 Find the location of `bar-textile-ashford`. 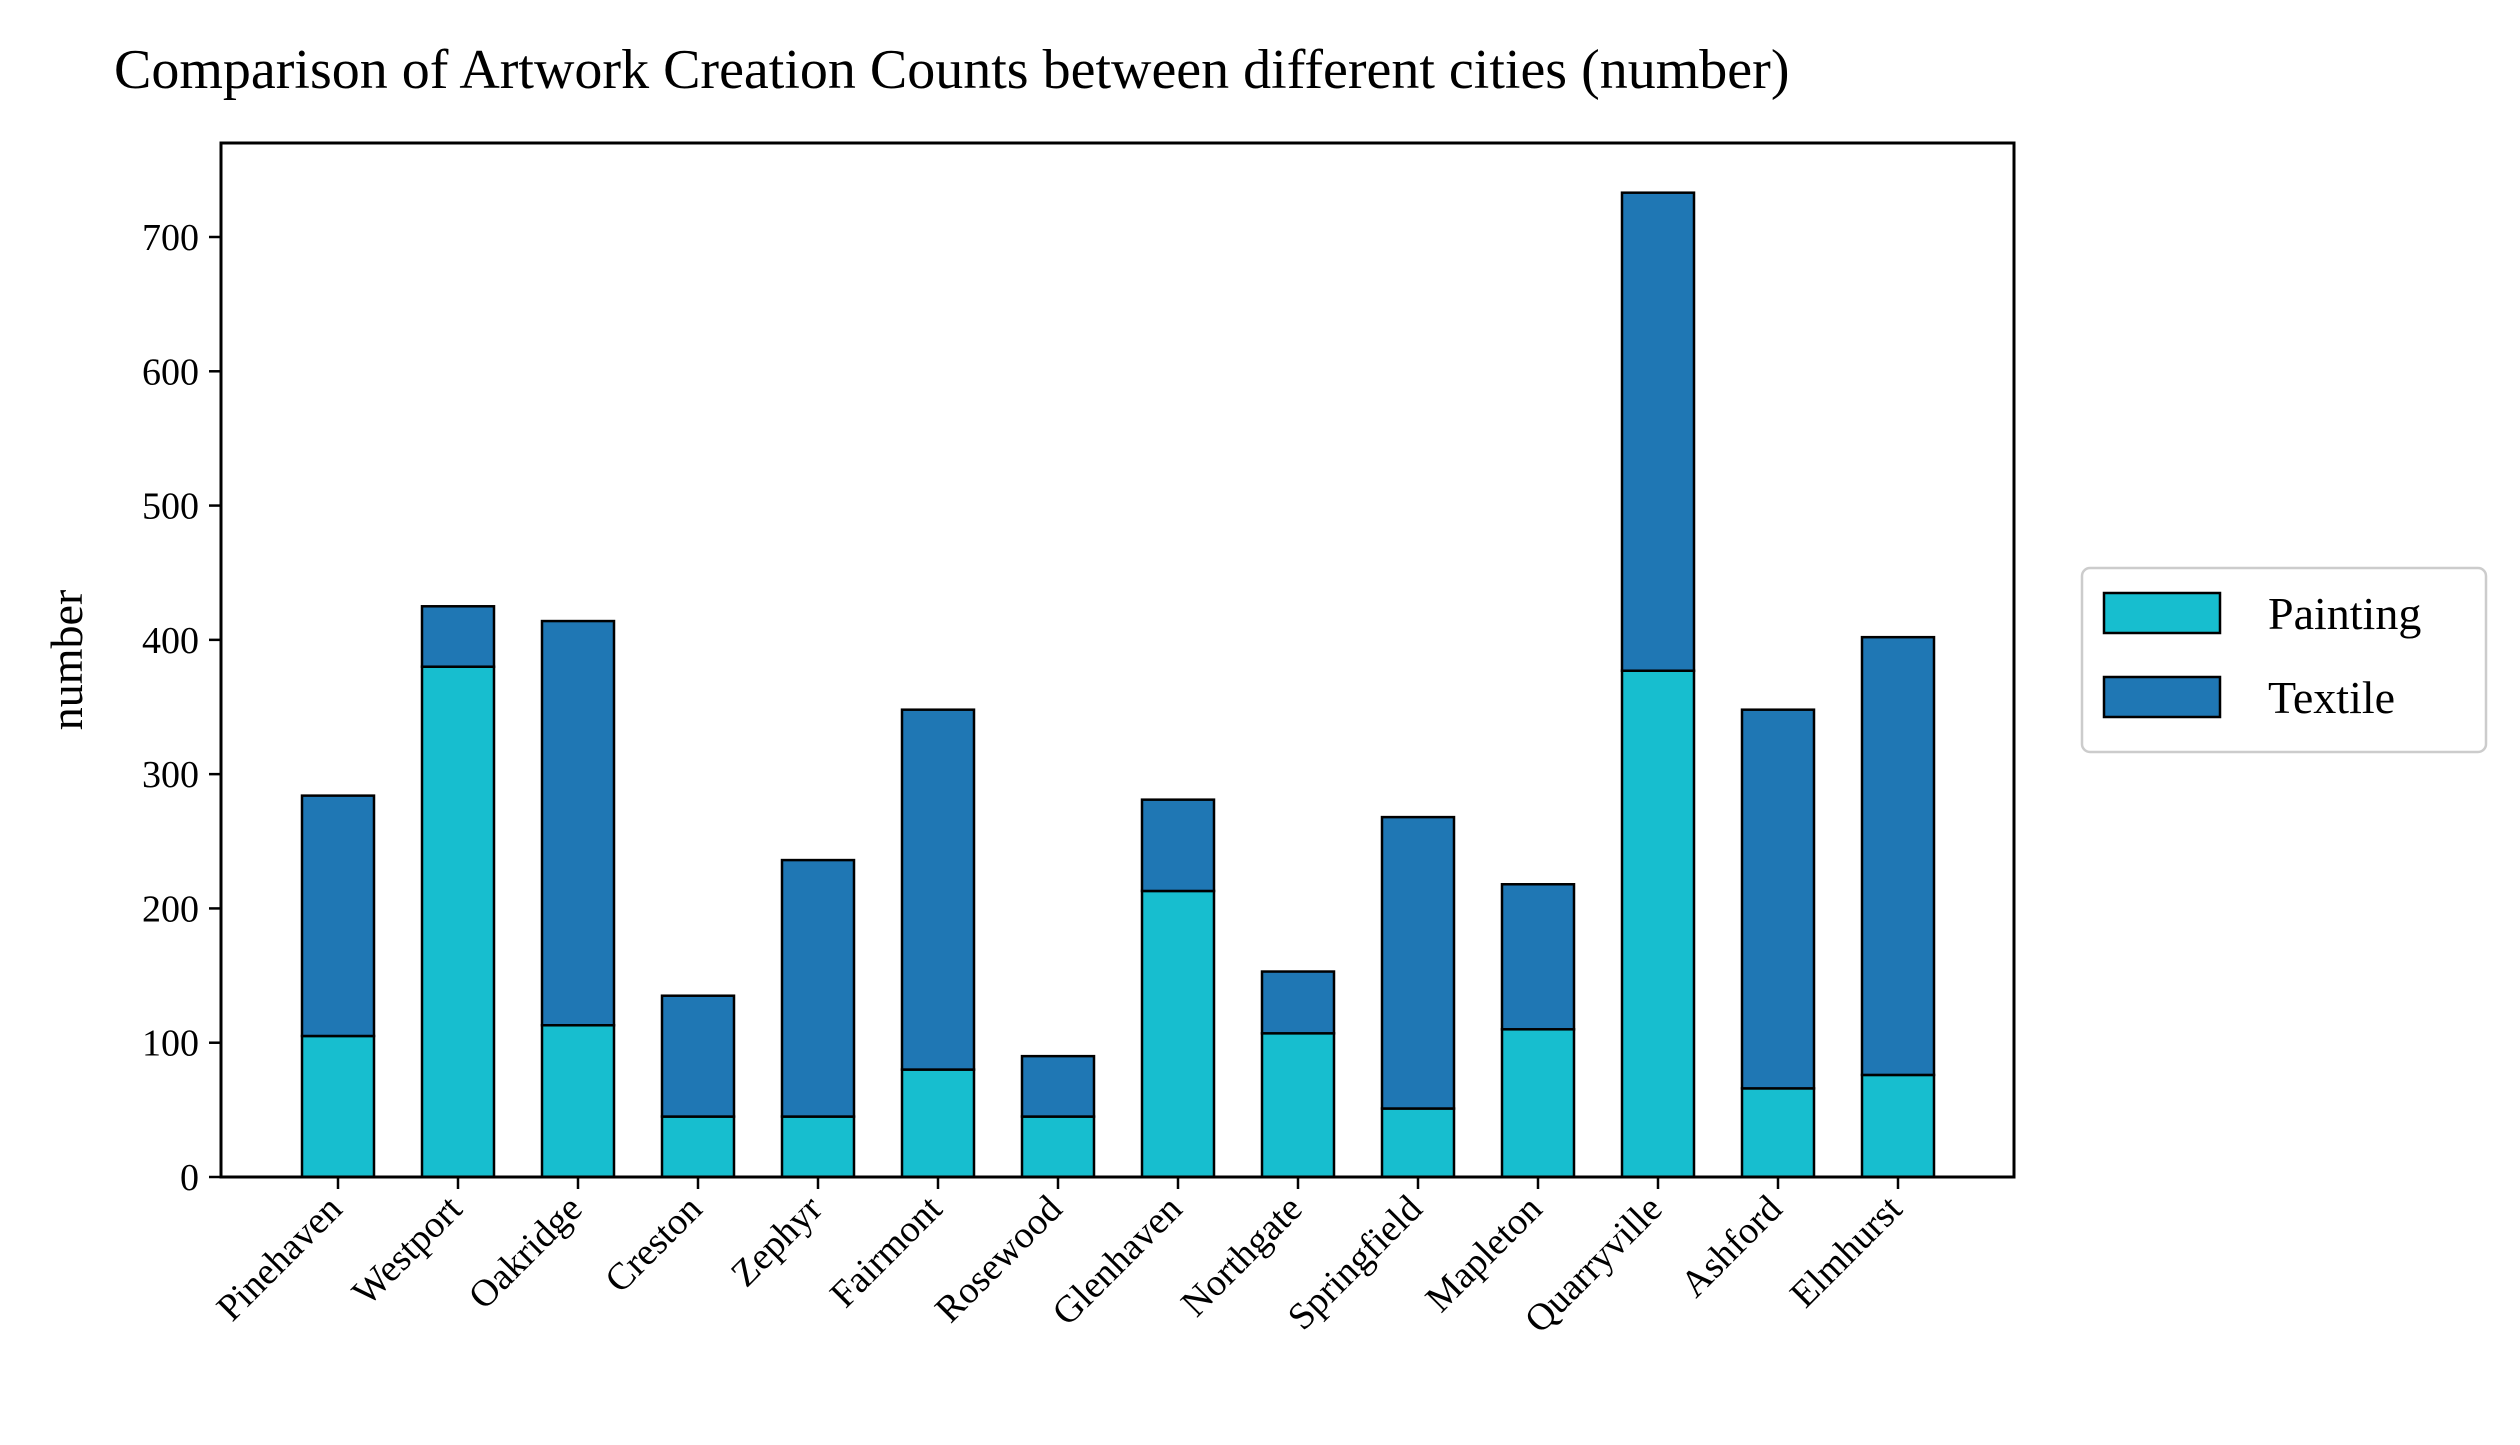

bar-textile-ashford is located at coordinates (1778, 899).